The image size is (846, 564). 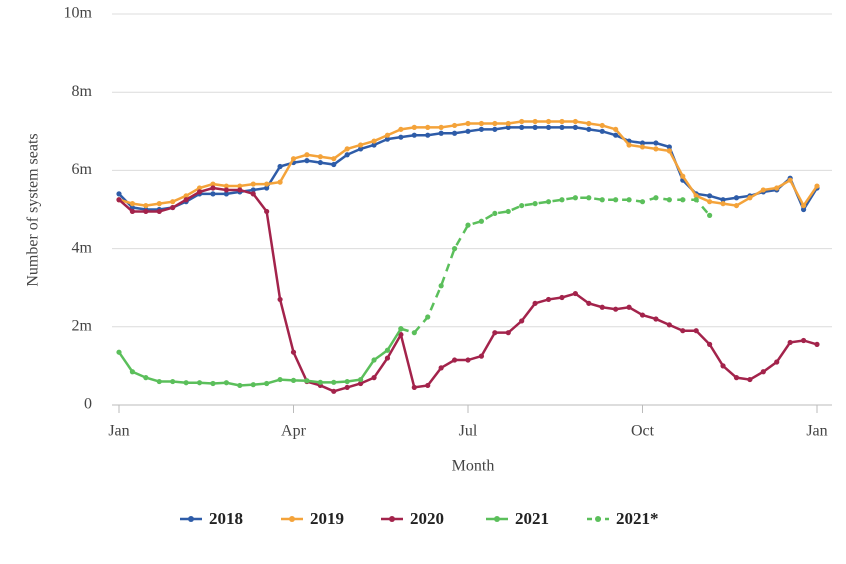 I want to click on y-tick-label: 0, so click(x=88, y=404).